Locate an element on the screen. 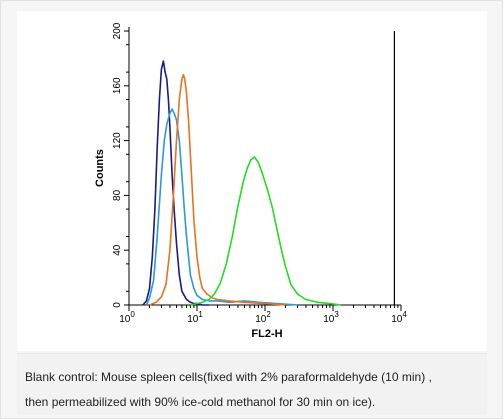 This screenshot has height=419, width=503. x-tick-label: 10¹ is located at coordinates (195, 317).